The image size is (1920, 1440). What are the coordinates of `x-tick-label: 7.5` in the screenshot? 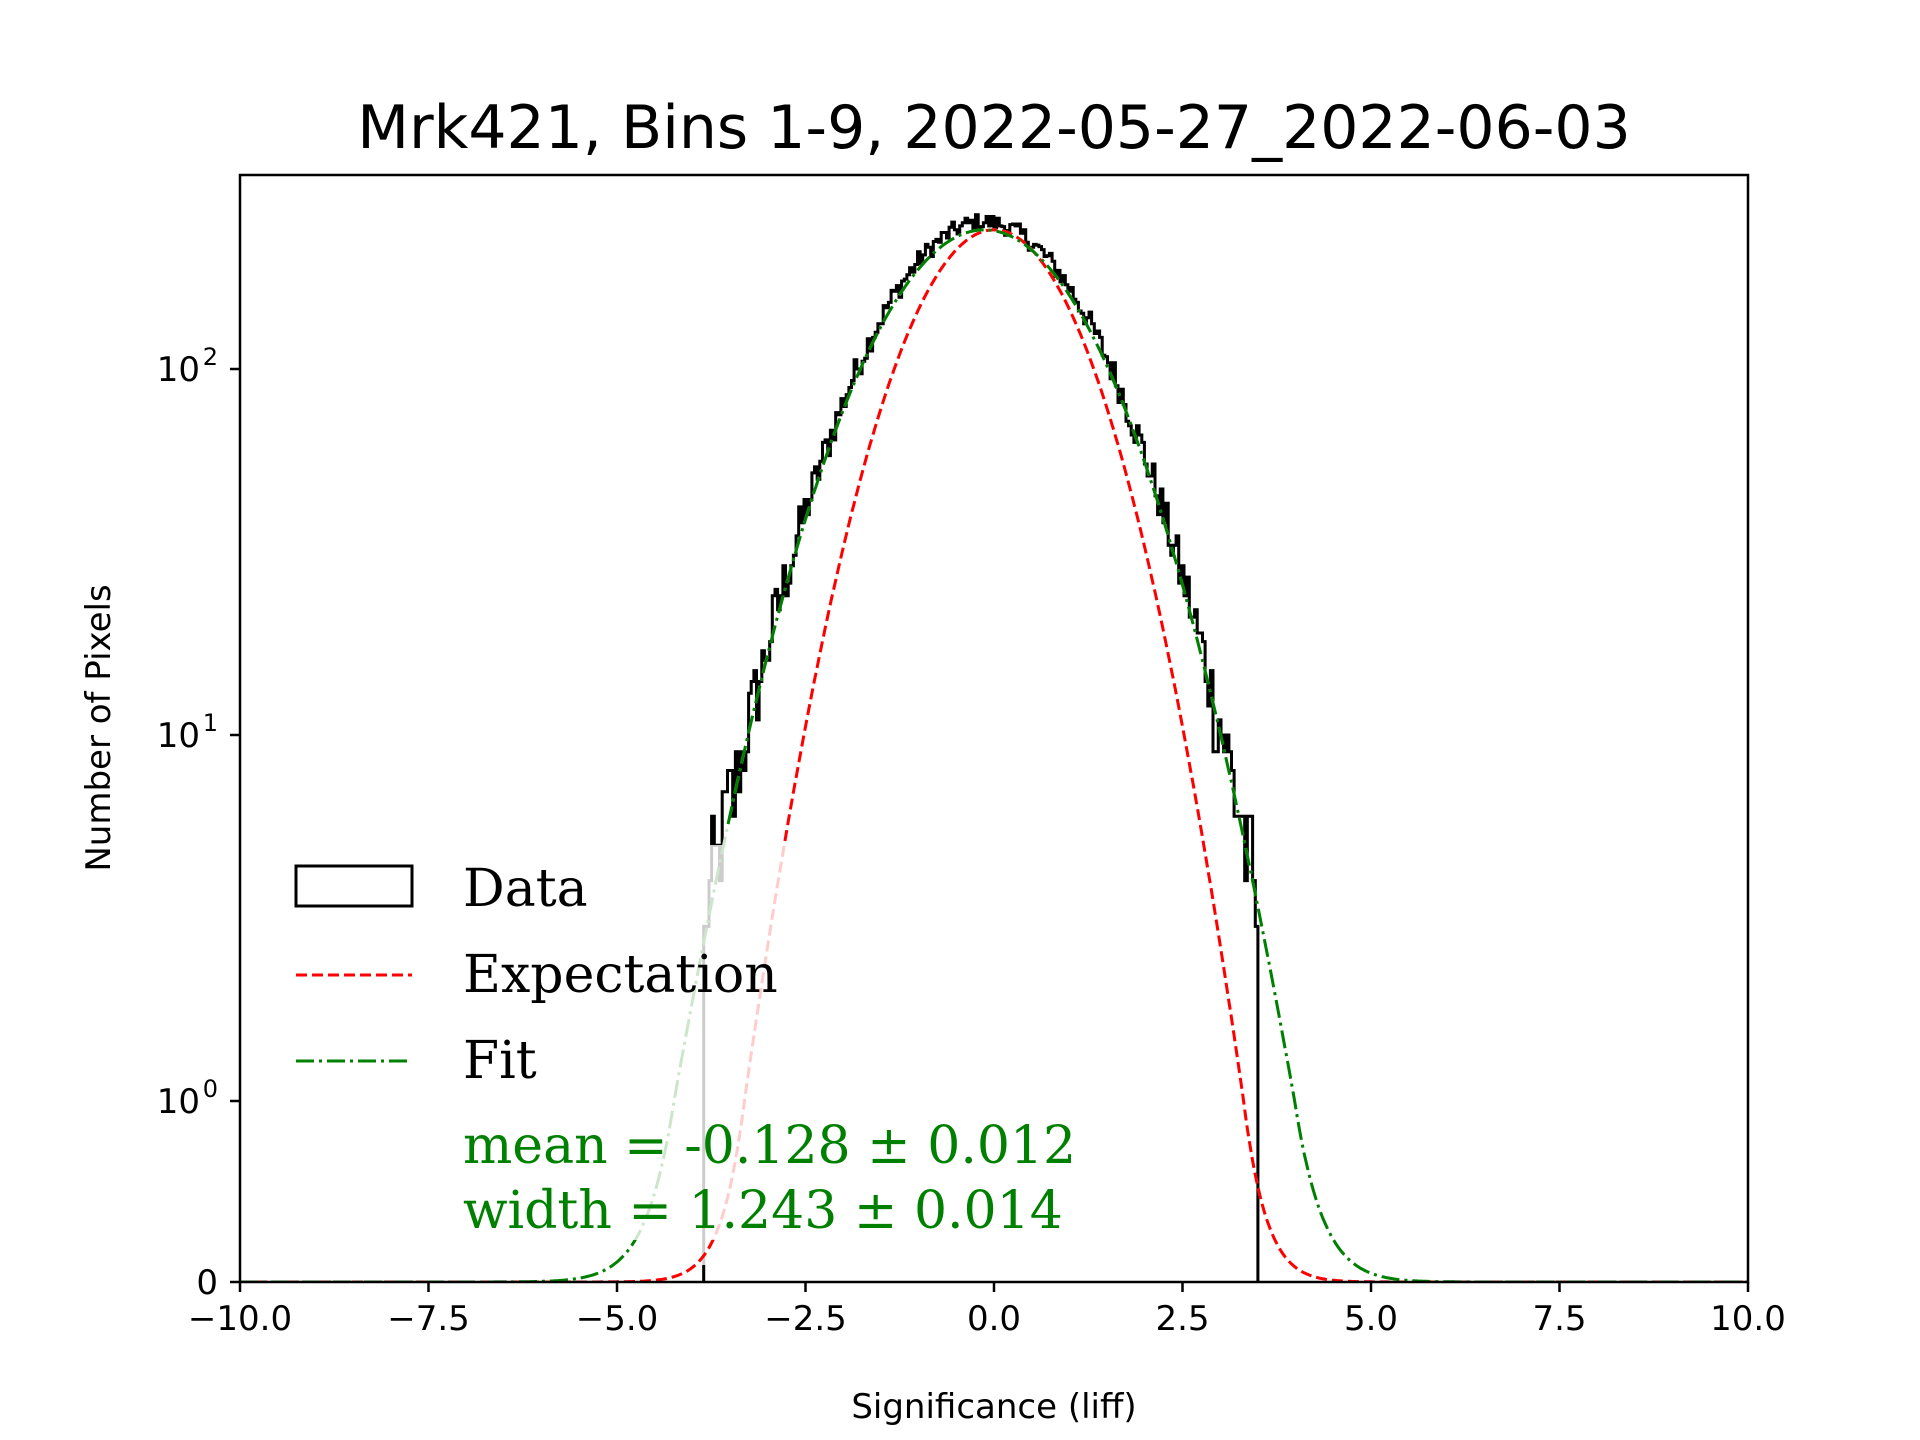 It's located at (1559, 1319).